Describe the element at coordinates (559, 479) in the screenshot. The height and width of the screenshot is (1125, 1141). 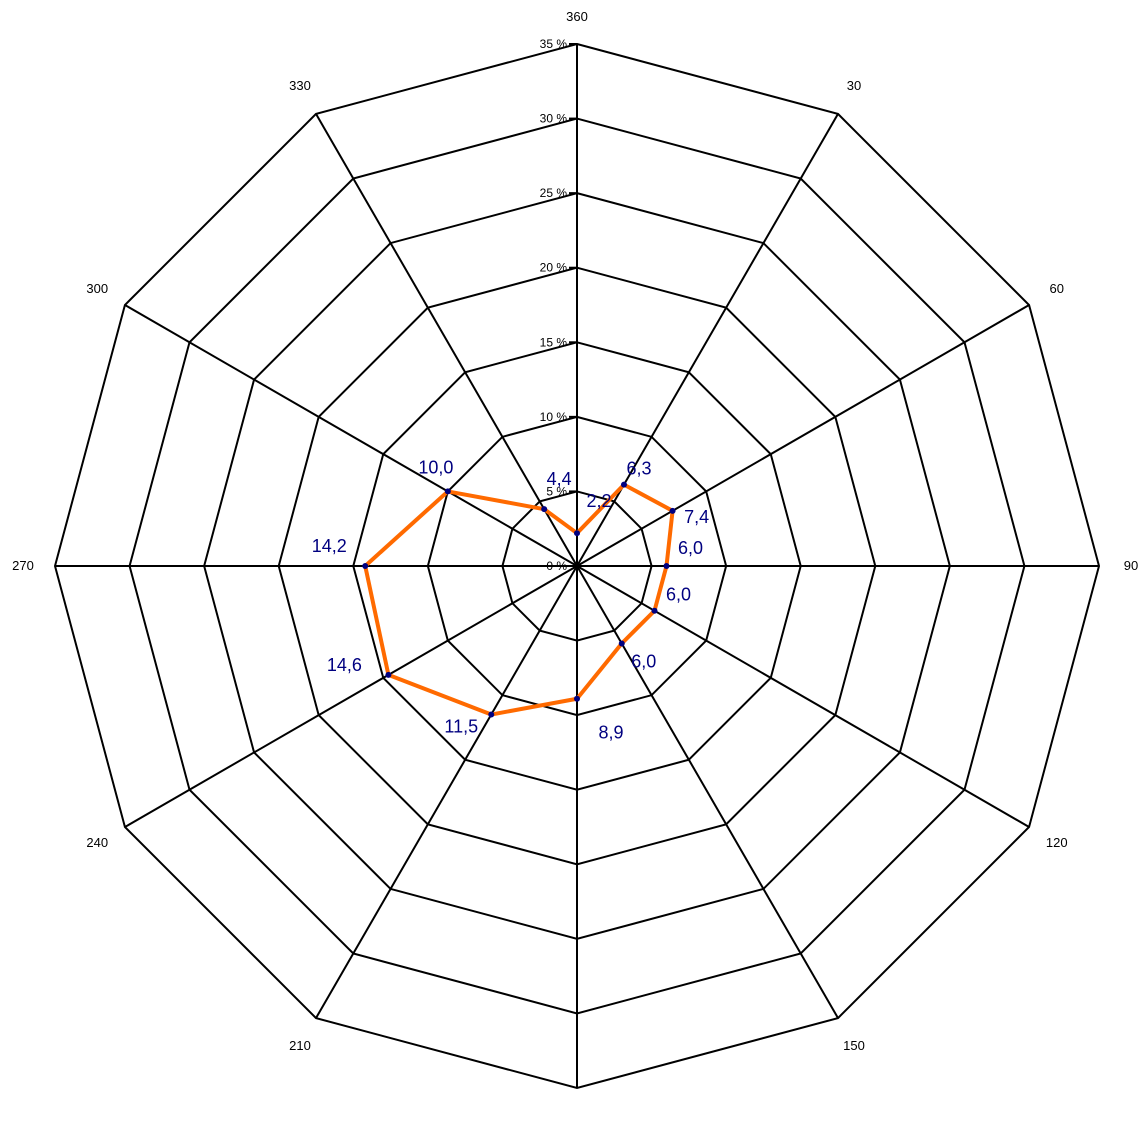
I see `data-label: 4,4` at that location.